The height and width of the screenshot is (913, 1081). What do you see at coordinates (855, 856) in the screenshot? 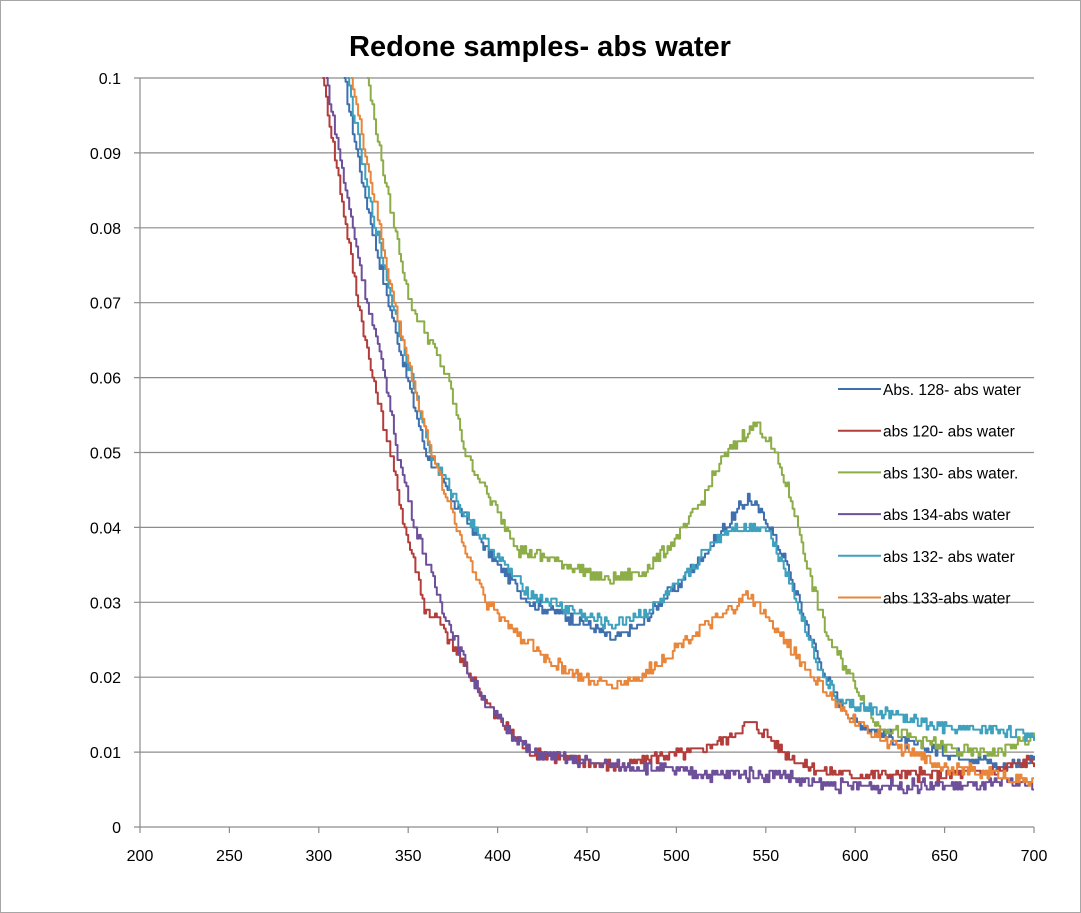
I see `x-tick-label: 600` at bounding box center [855, 856].